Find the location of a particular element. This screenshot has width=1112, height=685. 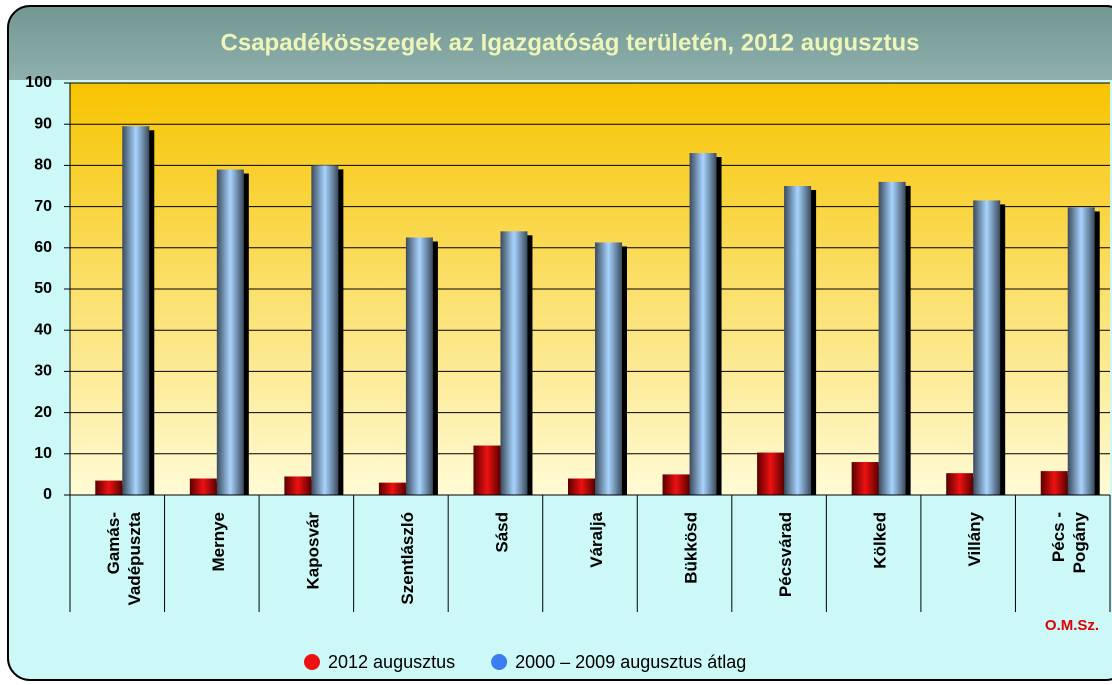

y-tick-label: 100 is located at coordinates (38, 82).